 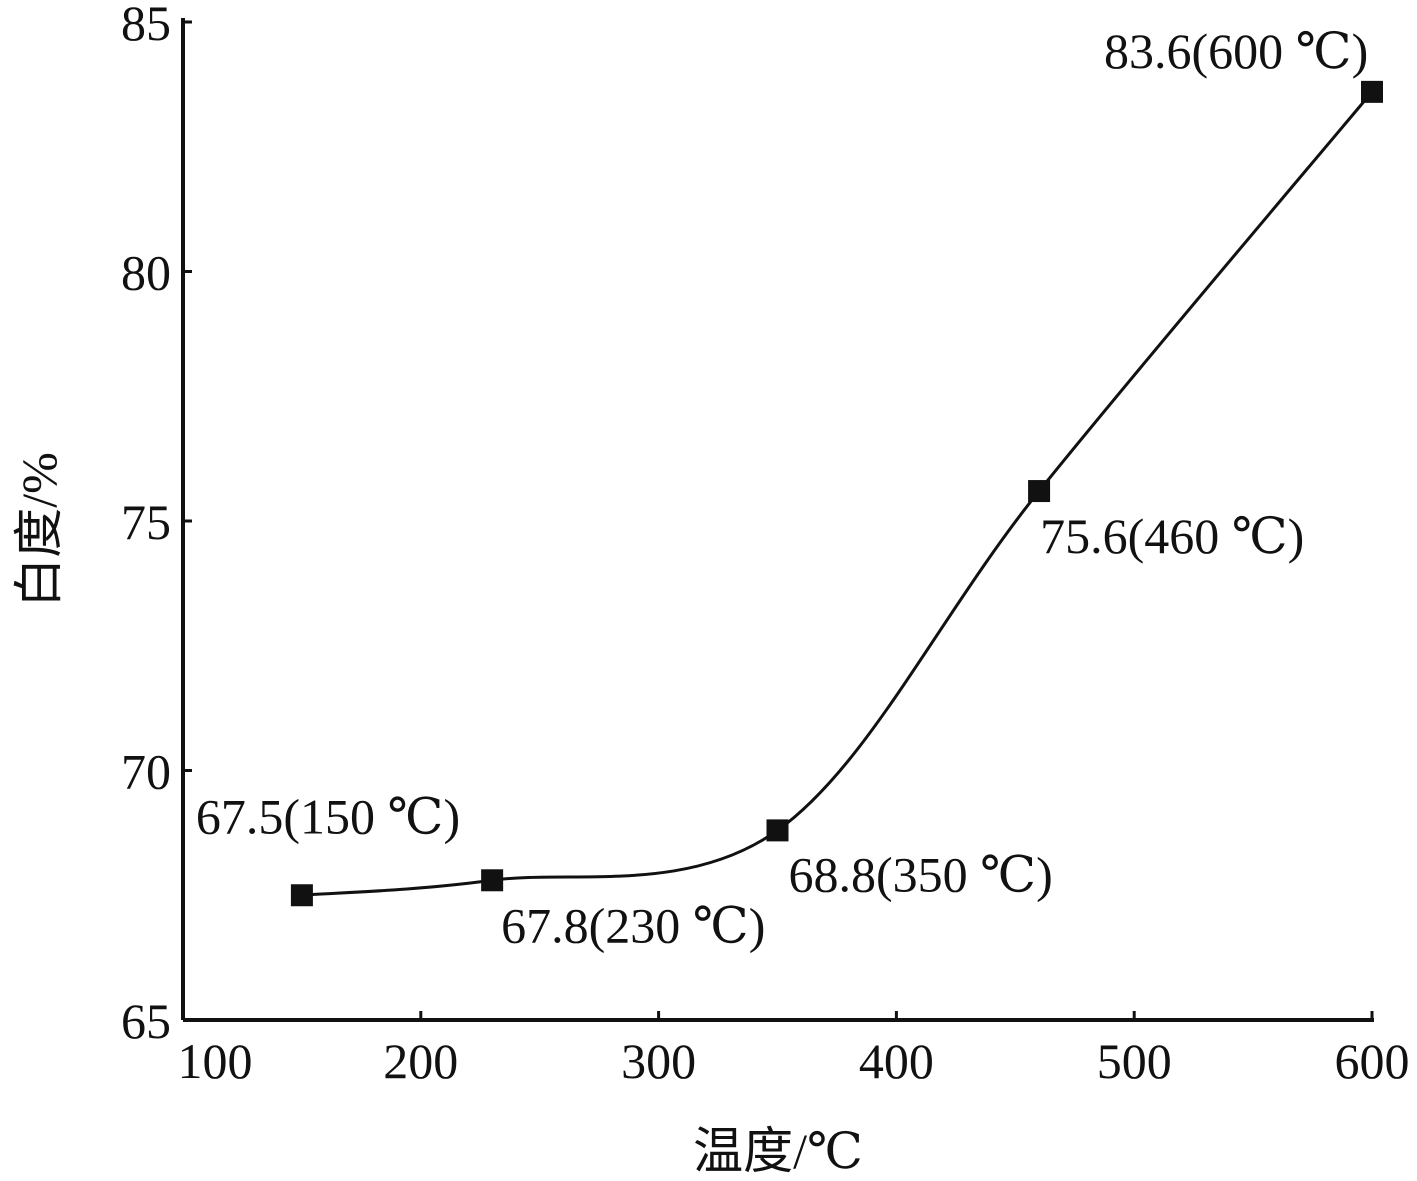 I want to click on x-tick-label: 200, so click(x=420, y=1061).